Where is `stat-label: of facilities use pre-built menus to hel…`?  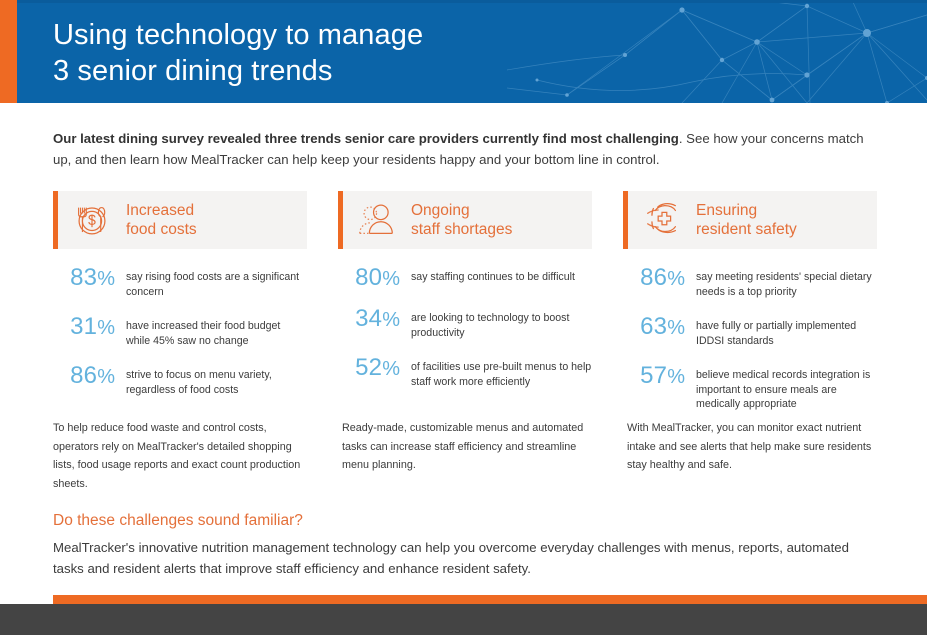 stat-label: of facilities use pre-built menus to hel… is located at coordinates (501, 374).